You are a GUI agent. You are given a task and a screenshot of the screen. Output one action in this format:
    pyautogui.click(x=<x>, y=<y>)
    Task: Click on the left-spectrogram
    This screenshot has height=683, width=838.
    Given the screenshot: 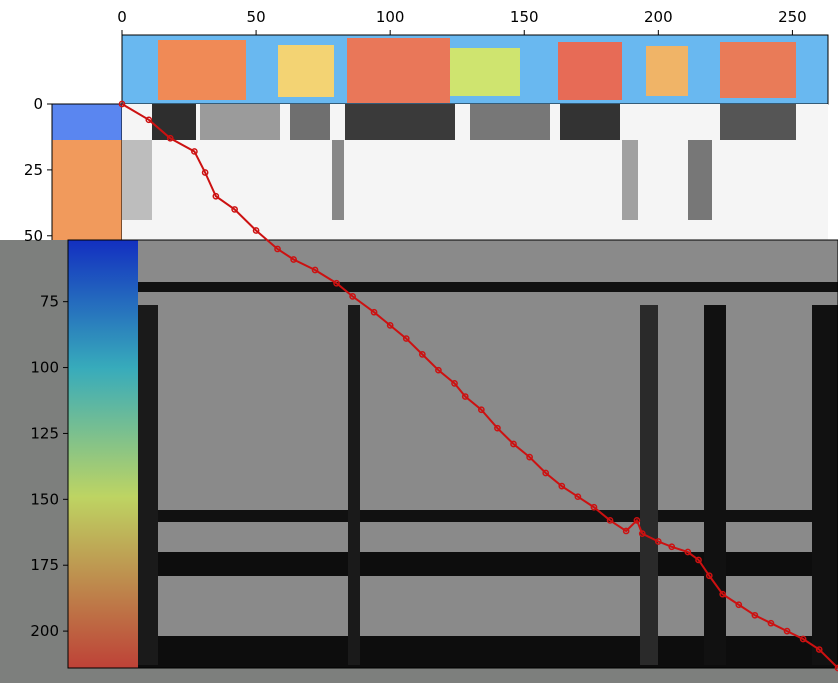 What is the action you would take?
    pyautogui.click(x=87, y=180)
    